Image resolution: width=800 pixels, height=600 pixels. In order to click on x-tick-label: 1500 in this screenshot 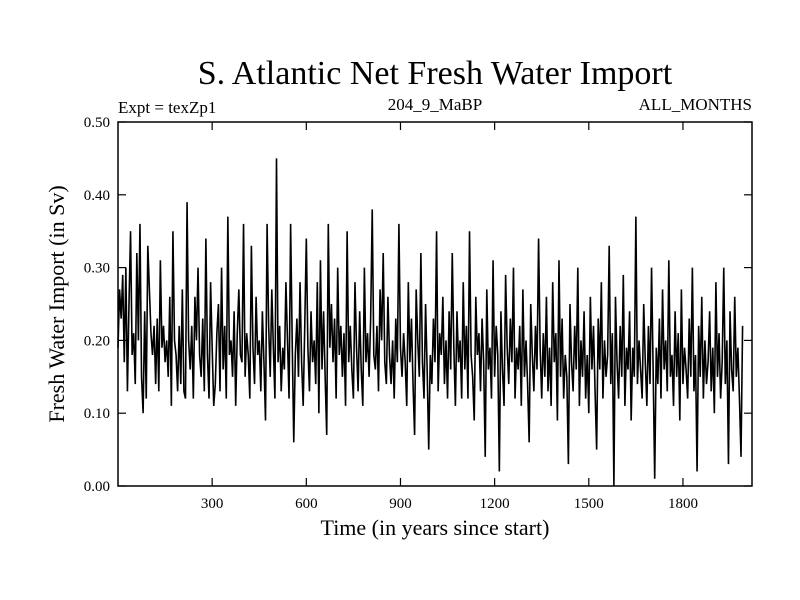, I will do `click(589, 504)`.